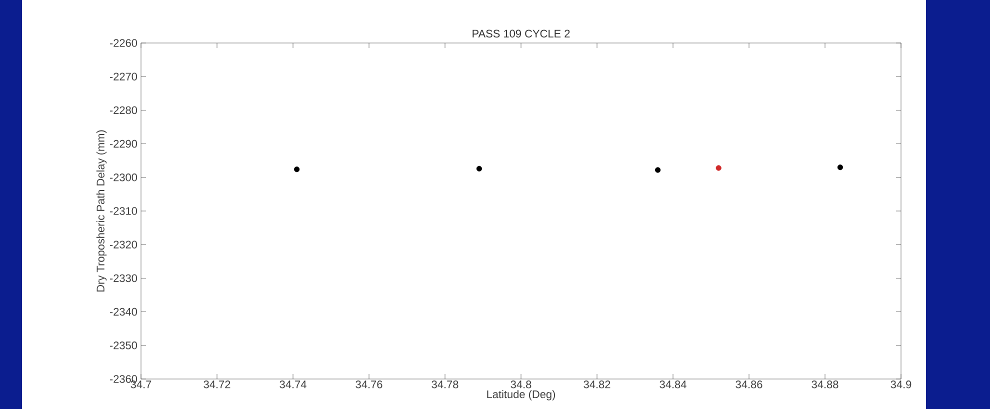 The height and width of the screenshot is (409, 990). I want to click on x-tick-label: 34.7, so click(141, 384).